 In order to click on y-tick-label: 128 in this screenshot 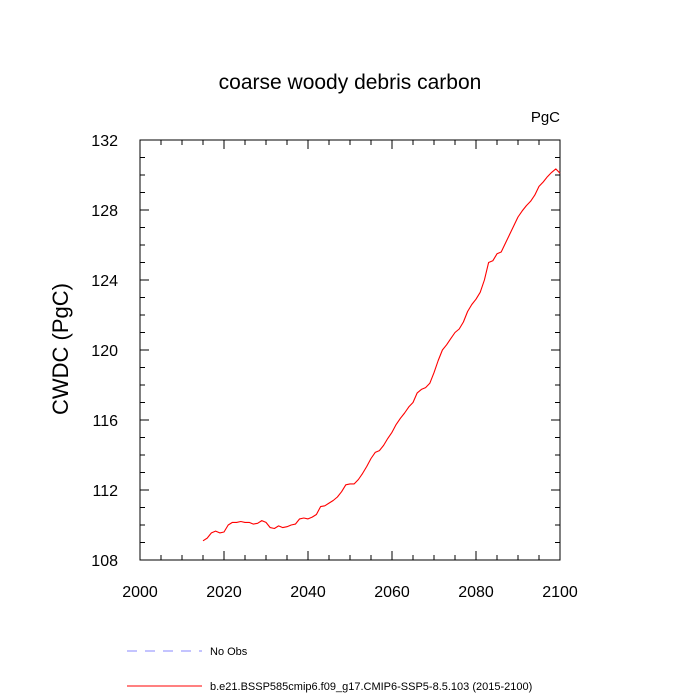, I will do `click(104, 211)`.